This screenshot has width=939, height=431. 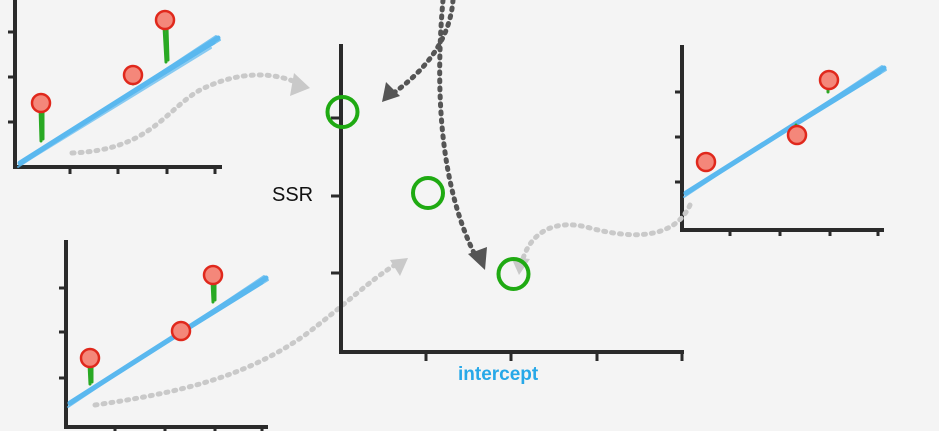 What do you see at coordinates (152, 332) in the screenshot?
I see `residual-lines` at bounding box center [152, 332].